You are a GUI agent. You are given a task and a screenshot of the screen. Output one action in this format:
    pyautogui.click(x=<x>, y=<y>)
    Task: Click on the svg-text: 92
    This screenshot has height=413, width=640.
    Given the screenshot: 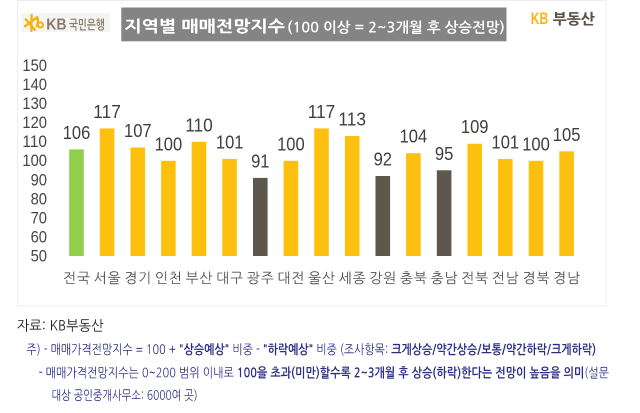 What is the action you would take?
    pyautogui.click(x=383, y=159)
    